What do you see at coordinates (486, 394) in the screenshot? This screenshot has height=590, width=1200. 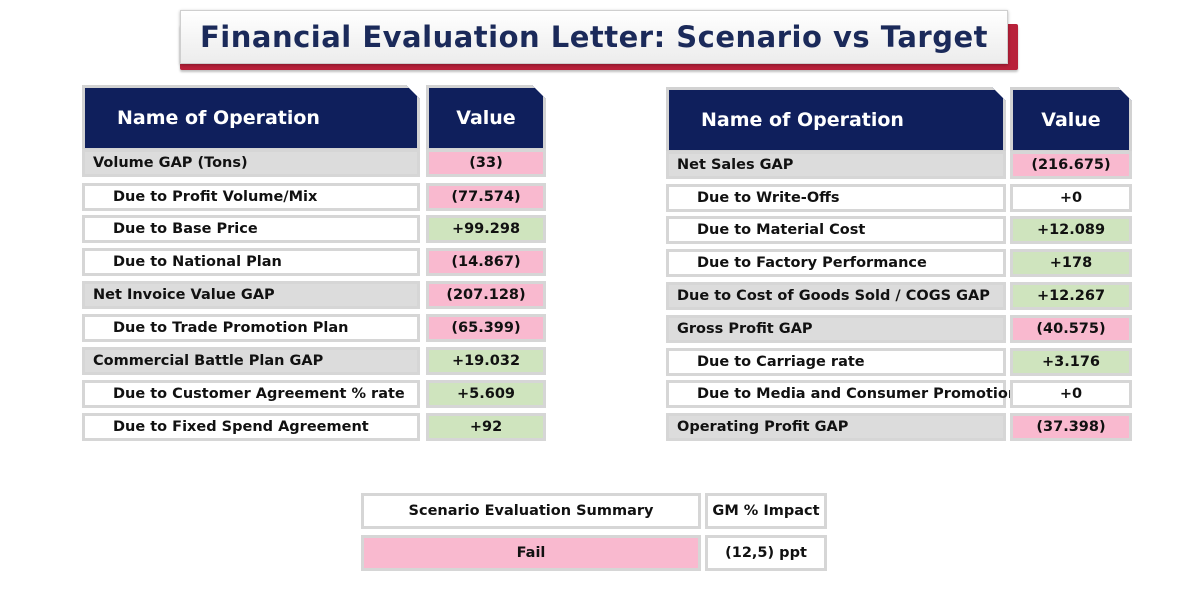 I see `operation-value: +5.609` at bounding box center [486, 394].